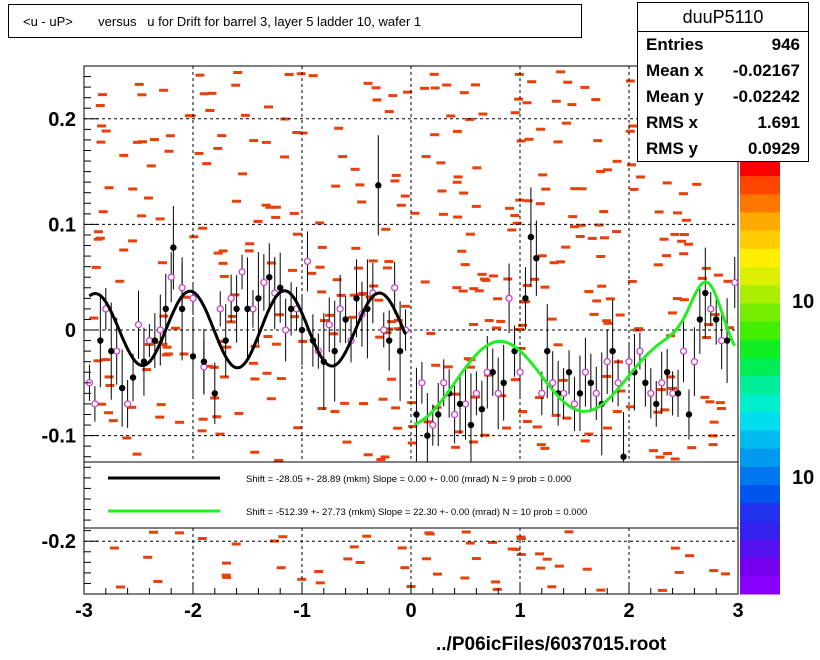 This screenshot has height=660, width=820. I want to click on stats-value: 946, so click(785, 44).